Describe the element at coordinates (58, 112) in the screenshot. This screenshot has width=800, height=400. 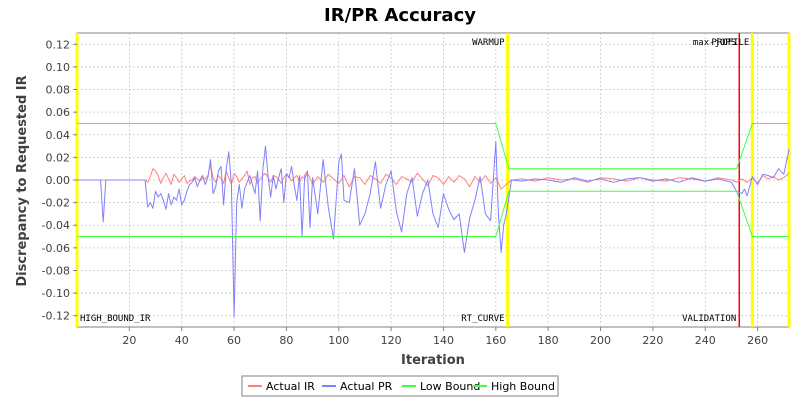
I see `y-tick-label: 0.06` at that location.